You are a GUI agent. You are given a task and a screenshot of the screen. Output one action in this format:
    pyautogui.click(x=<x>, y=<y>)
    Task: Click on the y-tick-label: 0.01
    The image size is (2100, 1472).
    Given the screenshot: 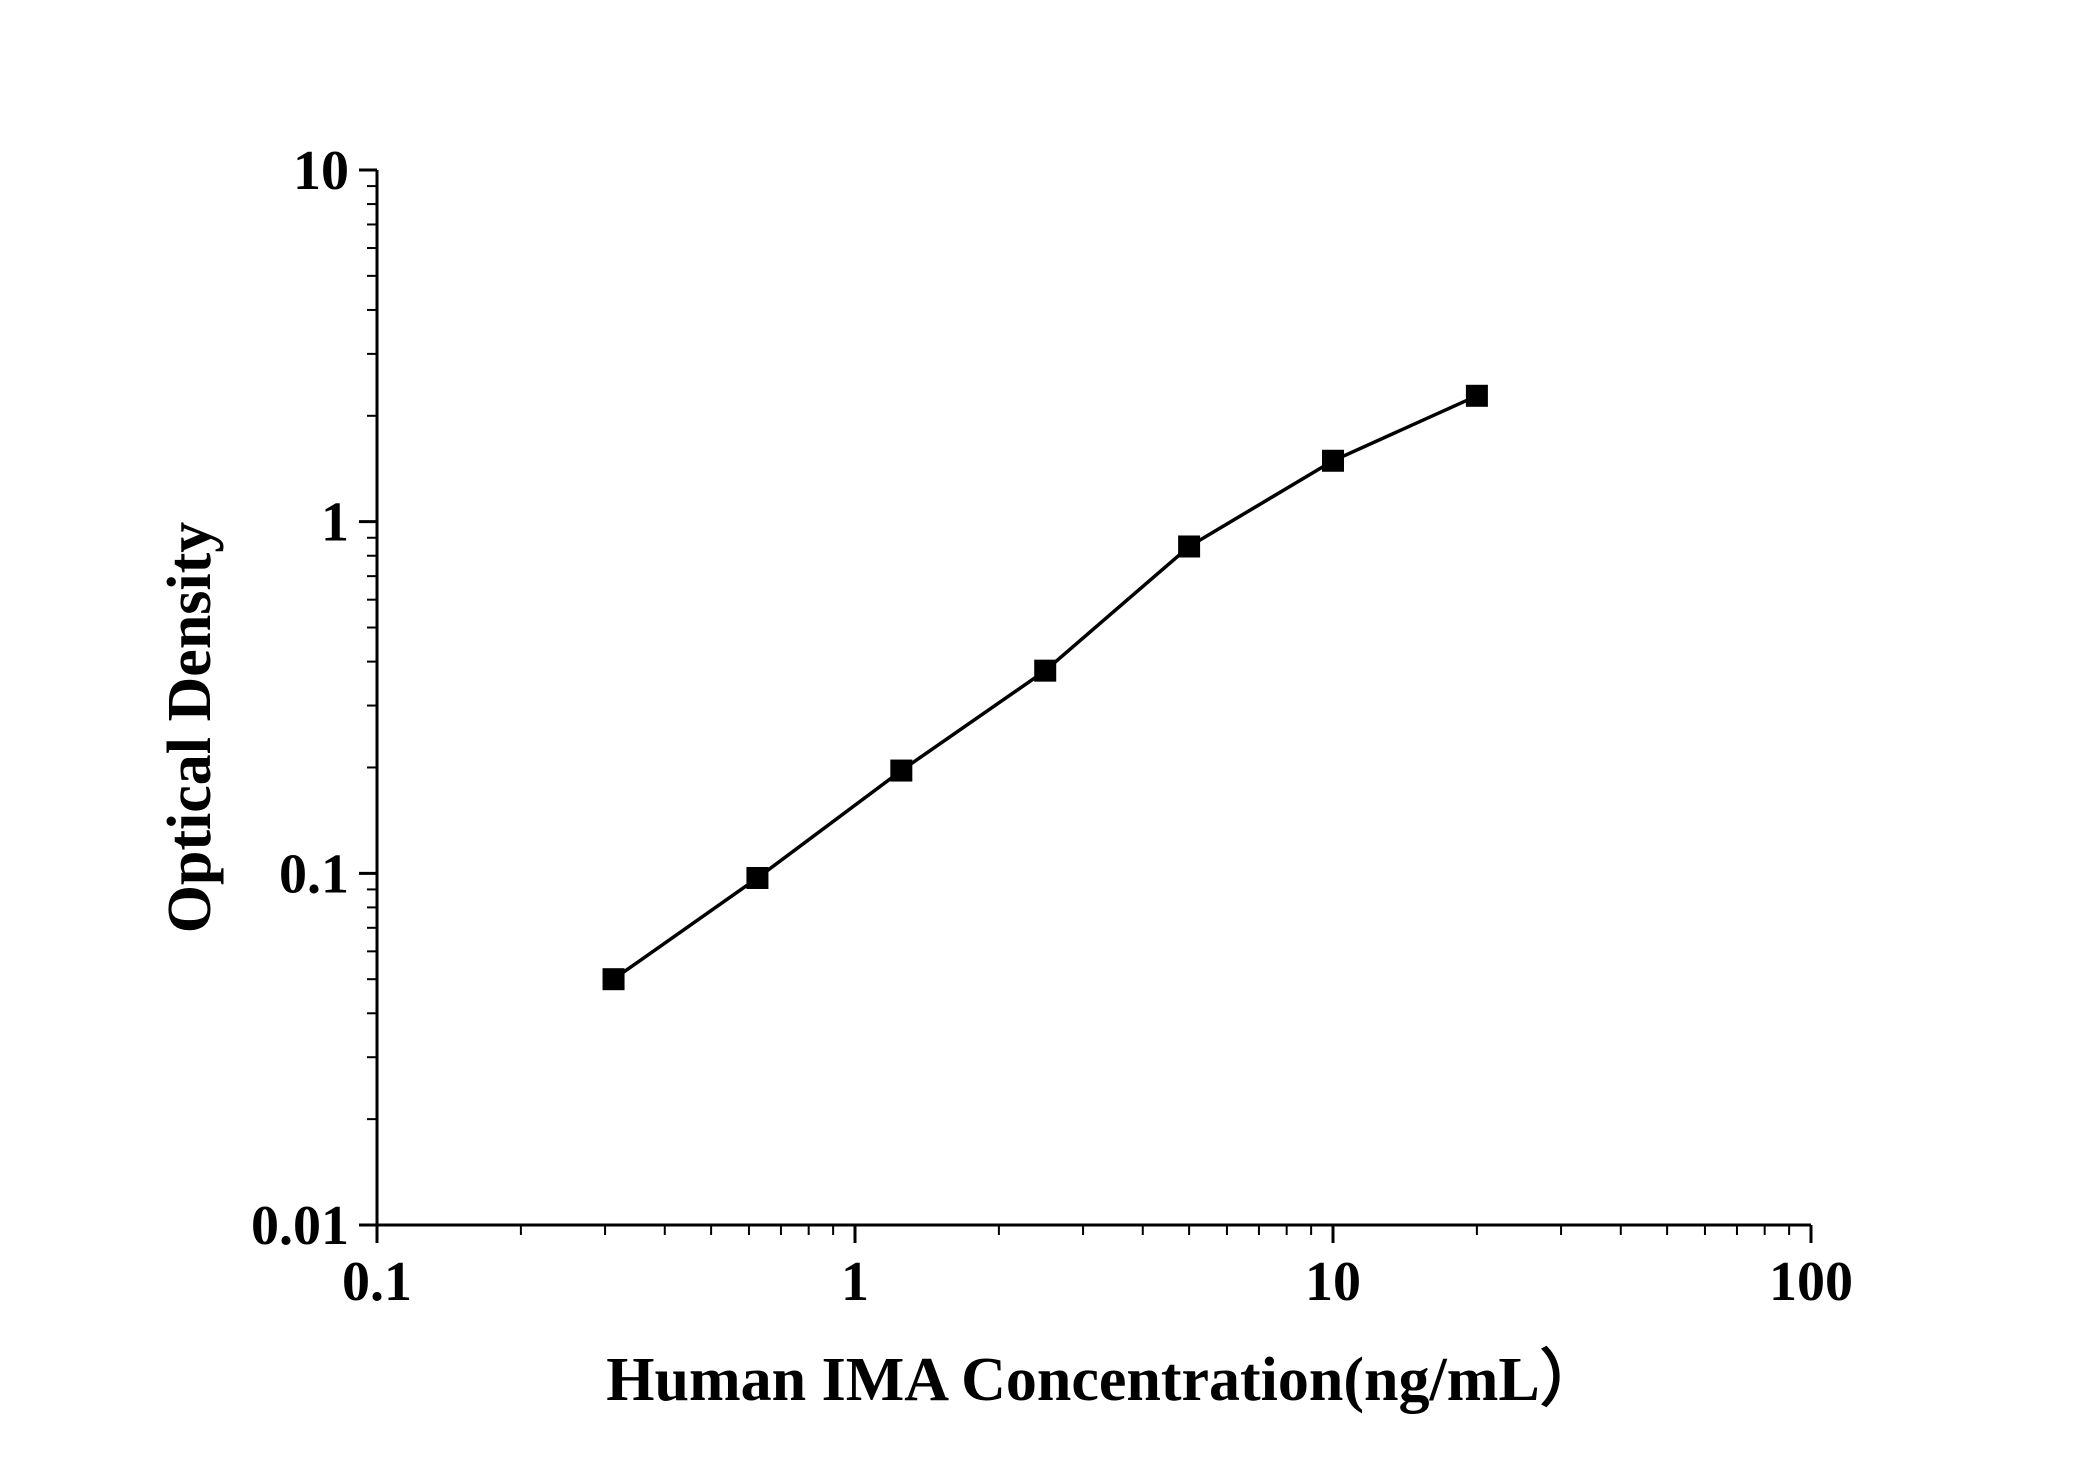 What is the action you would take?
    pyautogui.click(x=300, y=1226)
    